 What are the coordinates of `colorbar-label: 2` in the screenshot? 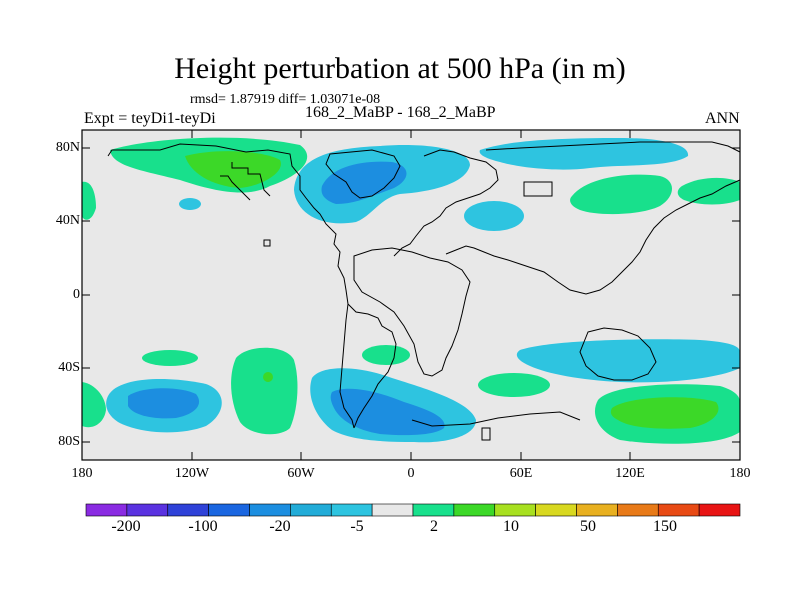 It's located at (434, 526).